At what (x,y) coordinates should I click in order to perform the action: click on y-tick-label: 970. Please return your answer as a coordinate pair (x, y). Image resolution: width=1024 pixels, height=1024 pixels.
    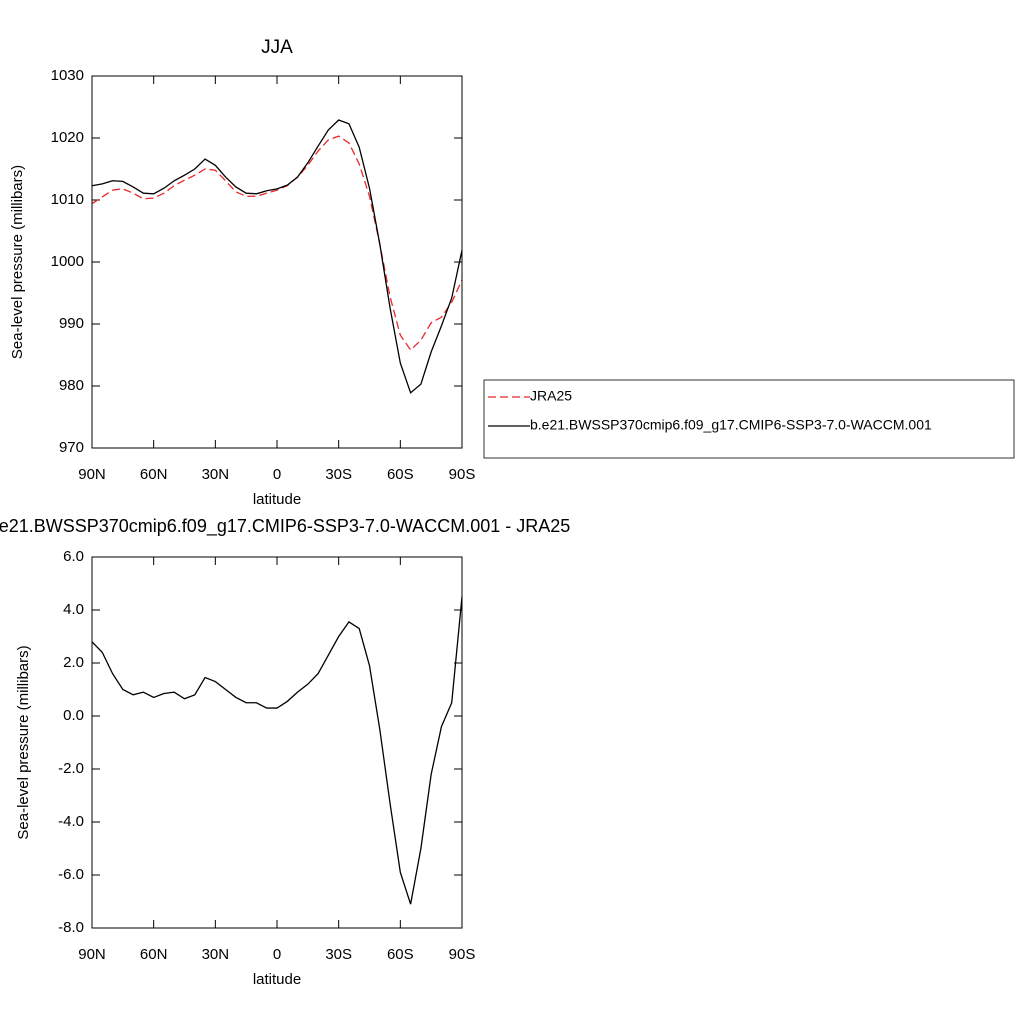
    Looking at the image, I should click on (71, 447).